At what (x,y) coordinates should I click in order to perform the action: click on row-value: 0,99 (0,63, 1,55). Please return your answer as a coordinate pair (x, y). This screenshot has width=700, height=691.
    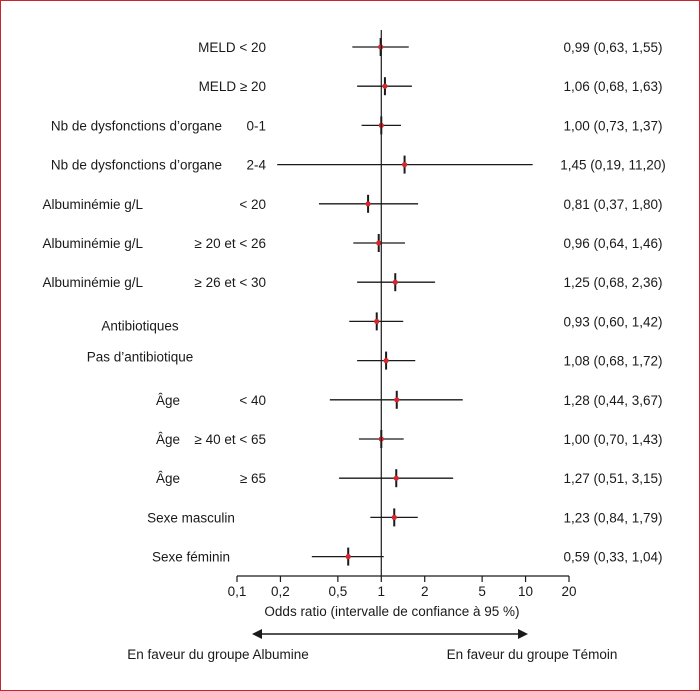
    Looking at the image, I should click on (612, 47).